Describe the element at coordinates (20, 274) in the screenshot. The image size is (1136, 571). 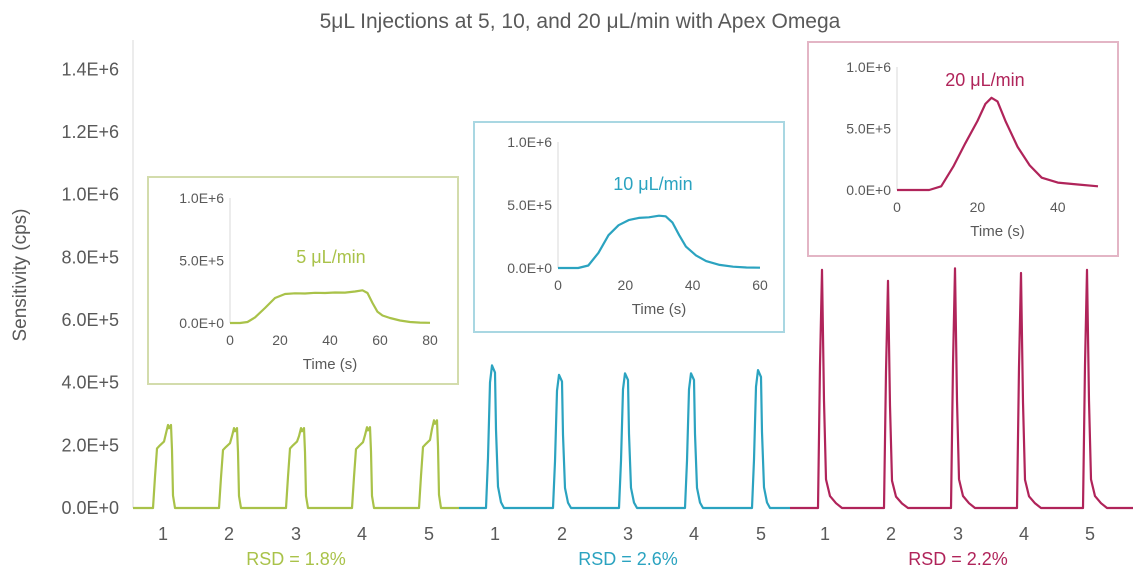
I see `y-axis-label: Sensitivity (cps)` at that location.